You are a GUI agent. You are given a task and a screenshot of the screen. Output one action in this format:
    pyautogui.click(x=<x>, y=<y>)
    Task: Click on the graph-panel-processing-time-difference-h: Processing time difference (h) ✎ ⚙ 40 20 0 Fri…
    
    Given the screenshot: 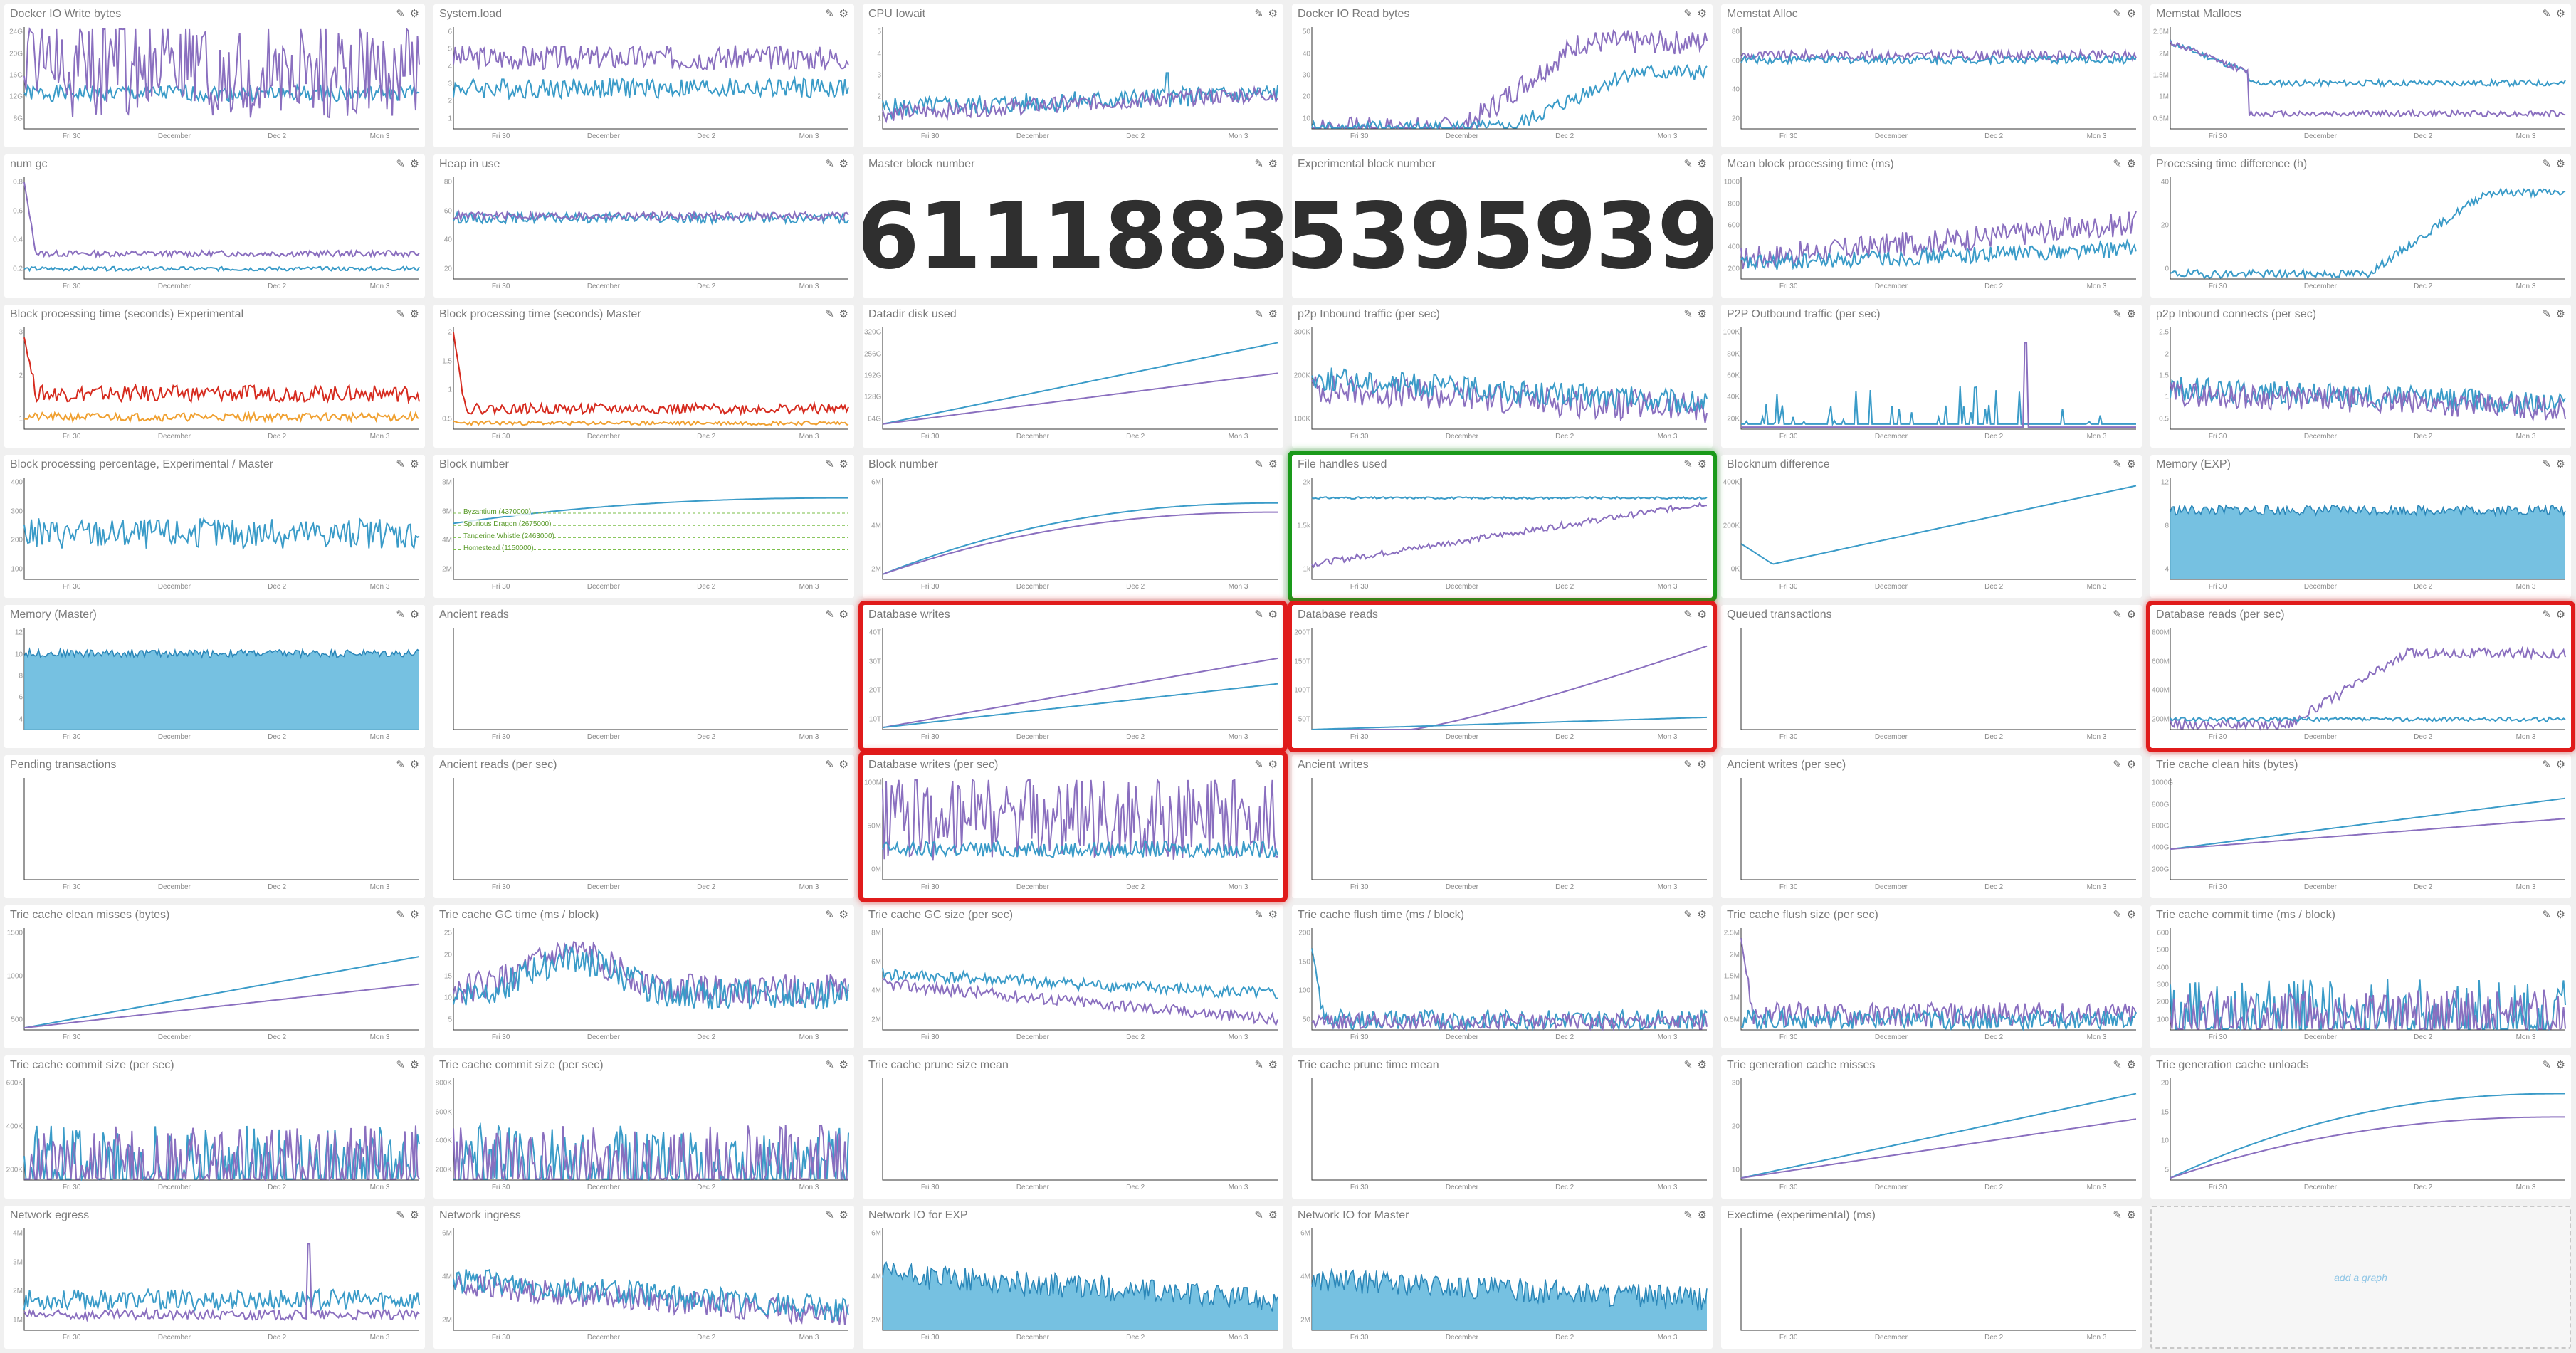 What is the action you would take?
    pyautogui.click(x=2360, y=226)
    